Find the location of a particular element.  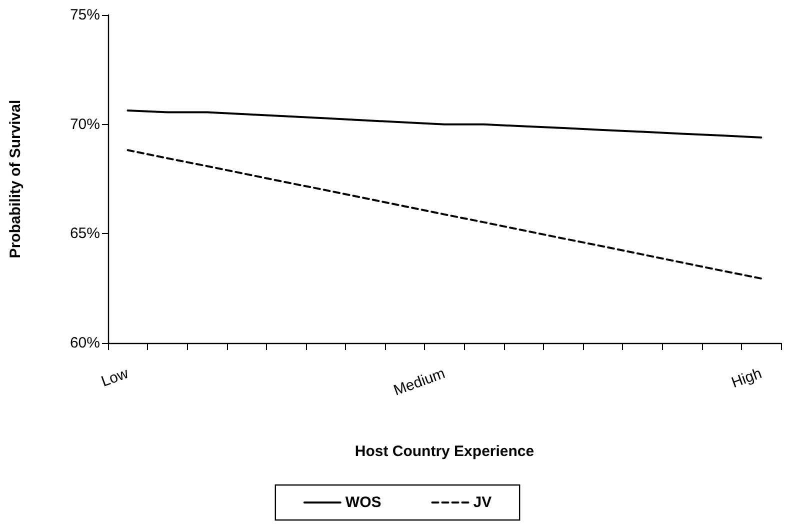

legend-label: JV is located at coordinates (482, 502).